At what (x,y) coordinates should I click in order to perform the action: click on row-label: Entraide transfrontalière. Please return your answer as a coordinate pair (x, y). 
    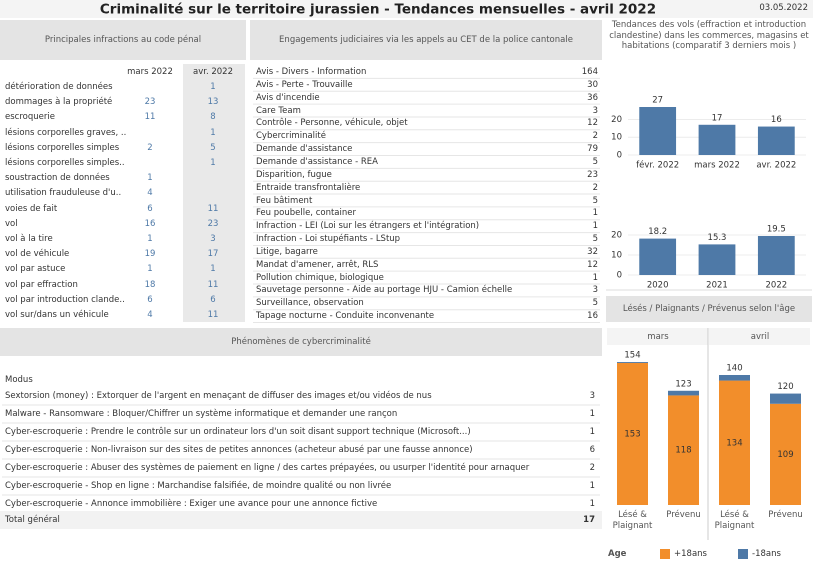
    Looking at the image, I should click on (308, 187).